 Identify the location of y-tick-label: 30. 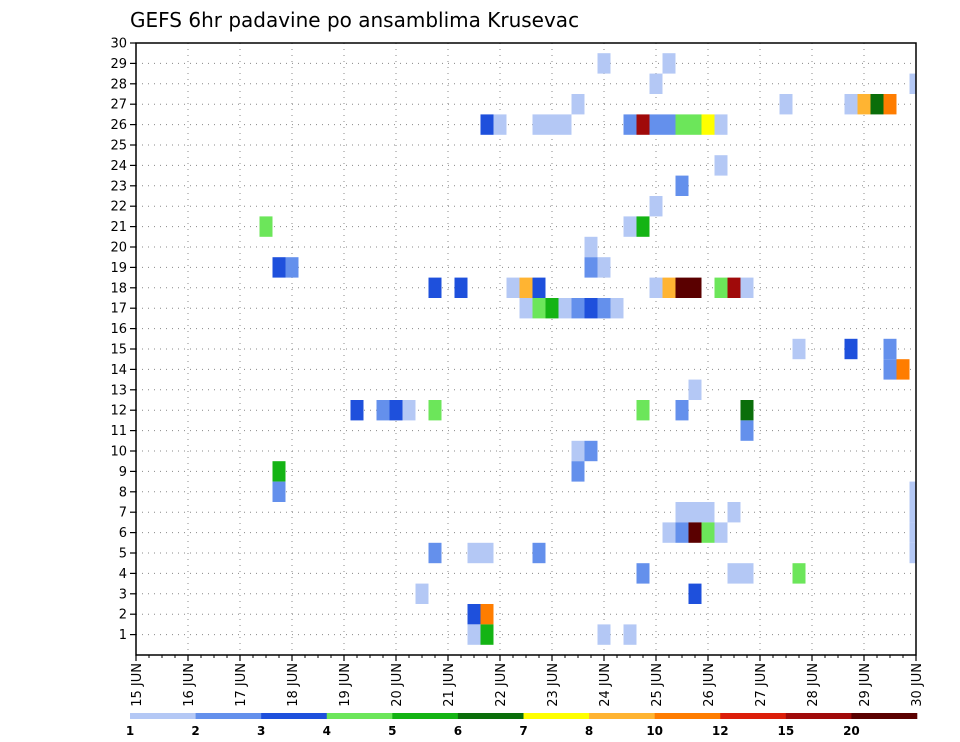
(118, 44).